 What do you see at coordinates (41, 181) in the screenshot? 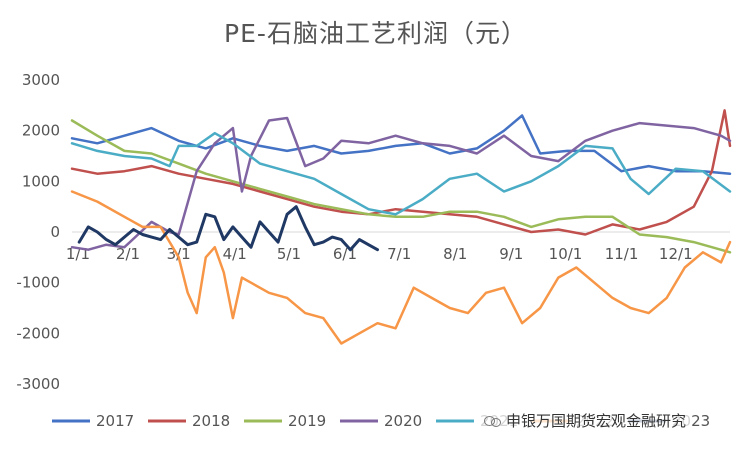
I see `y-tick-label: 1000` at bounding box center [41, 181].